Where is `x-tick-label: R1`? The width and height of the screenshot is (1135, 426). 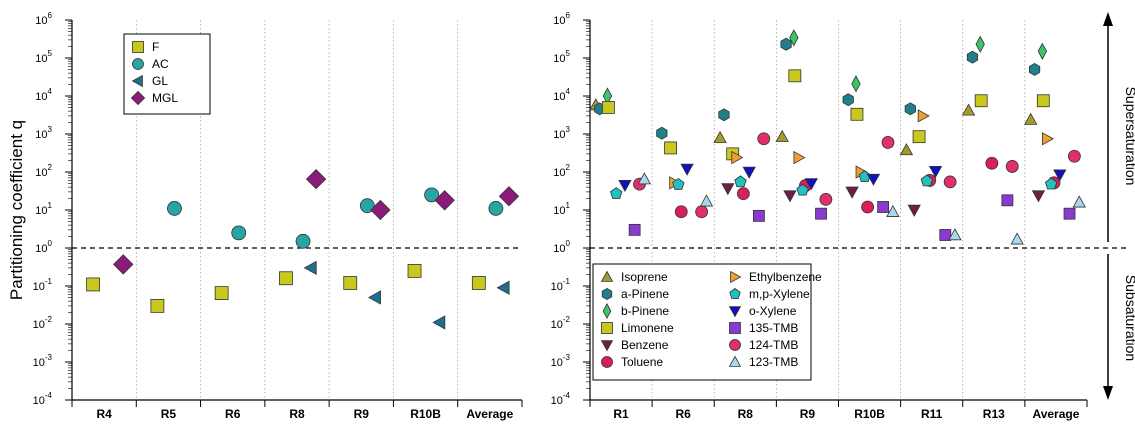 x-tick-label: R1 is located at coordinates (621, 414).